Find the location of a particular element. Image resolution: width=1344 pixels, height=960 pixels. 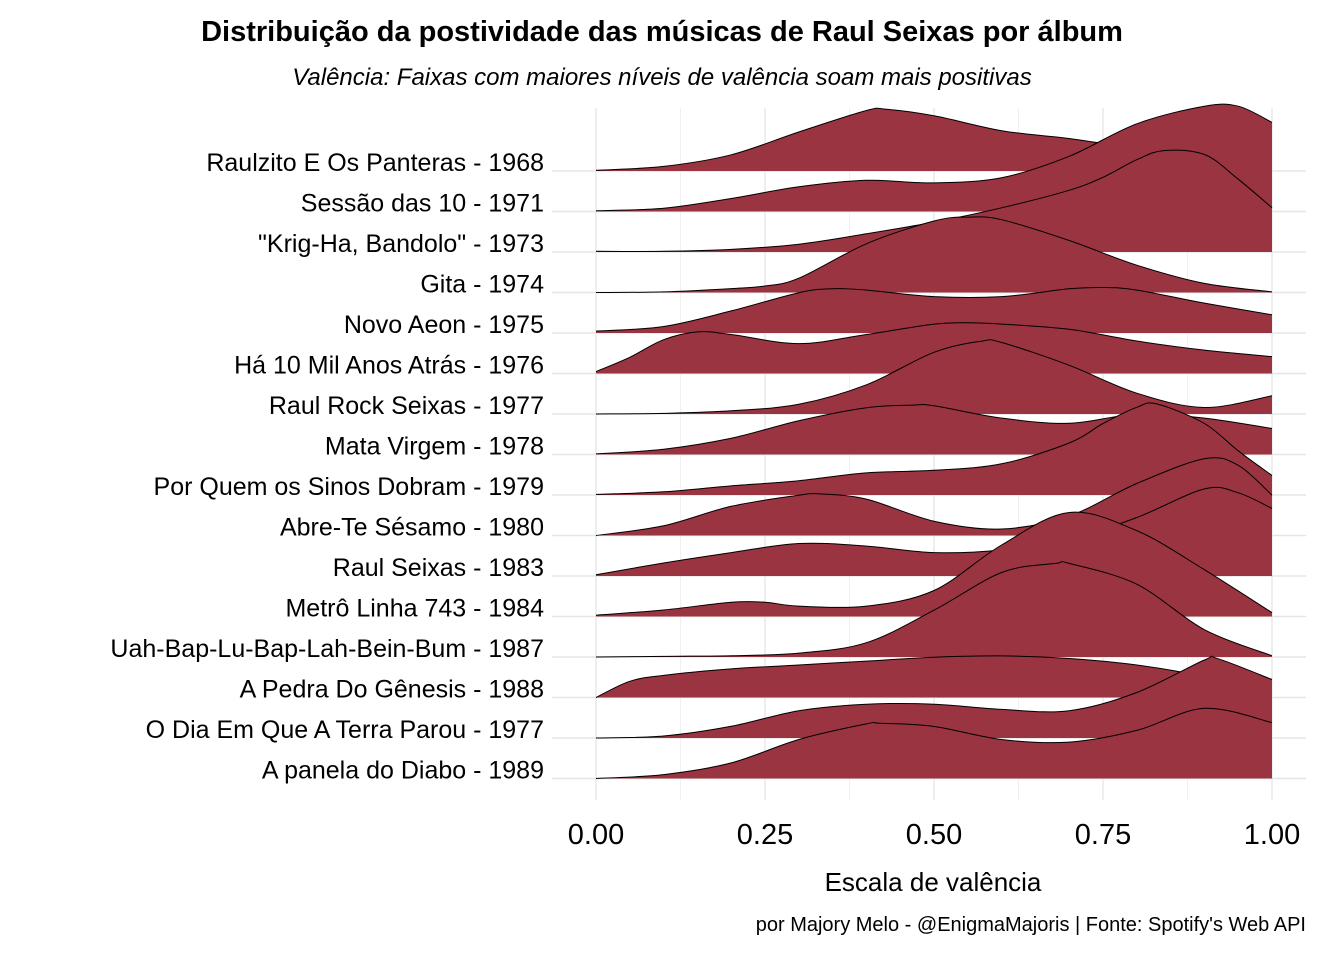

row-label-7: Mata Virgem - 1978 is located at coordinates (434, 447).